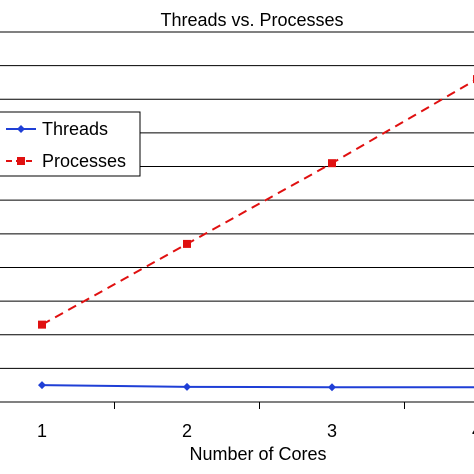 The image size is (474, 474). Describe the element at coordinates (42, 431) in the screenshot. I see `x-tick-label: 1` at that location.